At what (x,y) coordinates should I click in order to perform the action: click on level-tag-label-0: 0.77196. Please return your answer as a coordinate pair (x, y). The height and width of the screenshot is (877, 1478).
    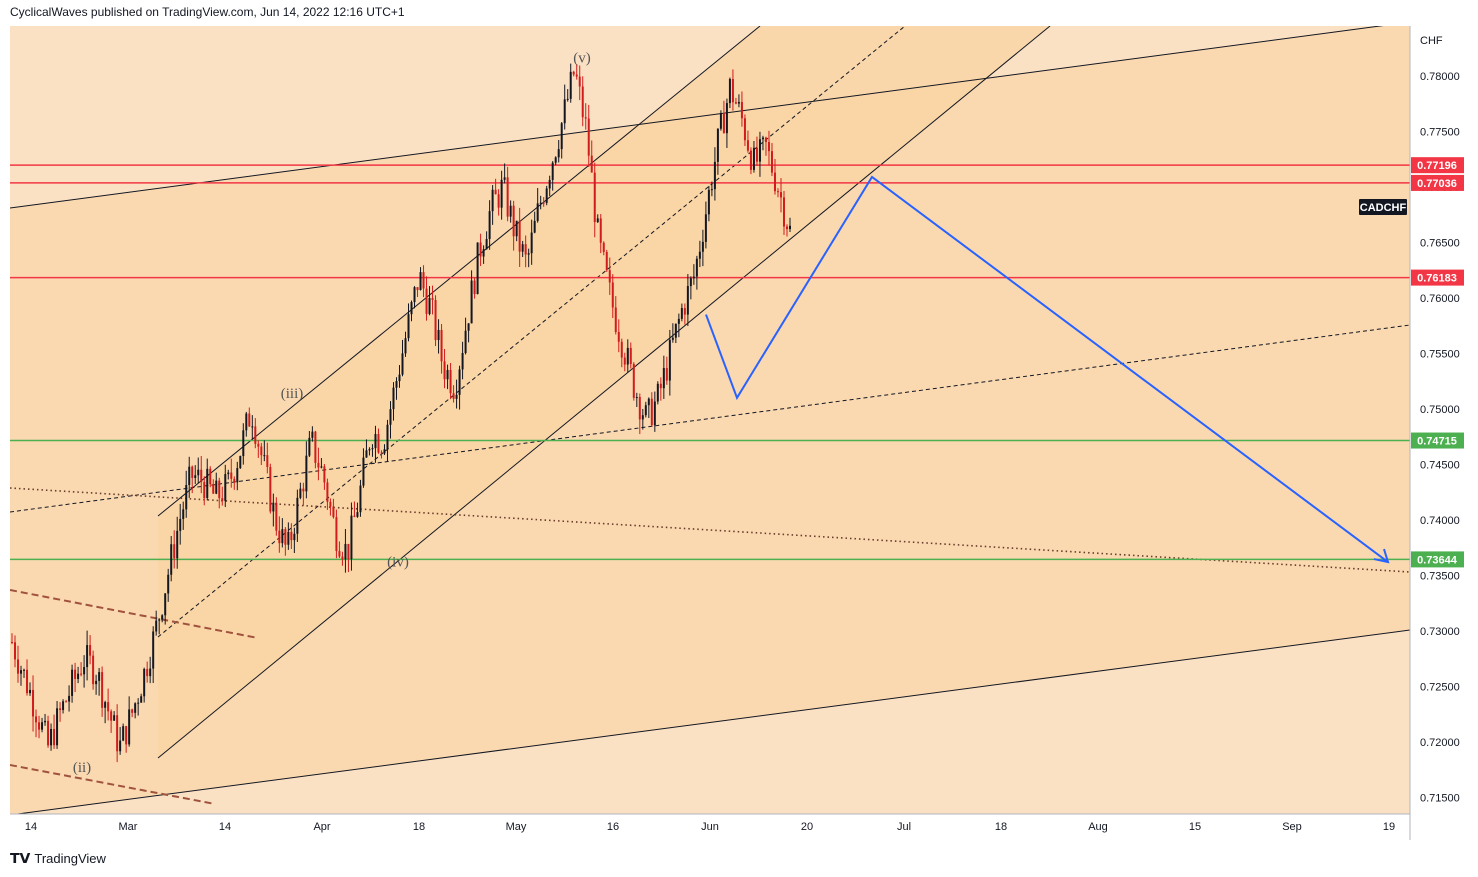
    Looking at the image, I should click on (1437, 166).